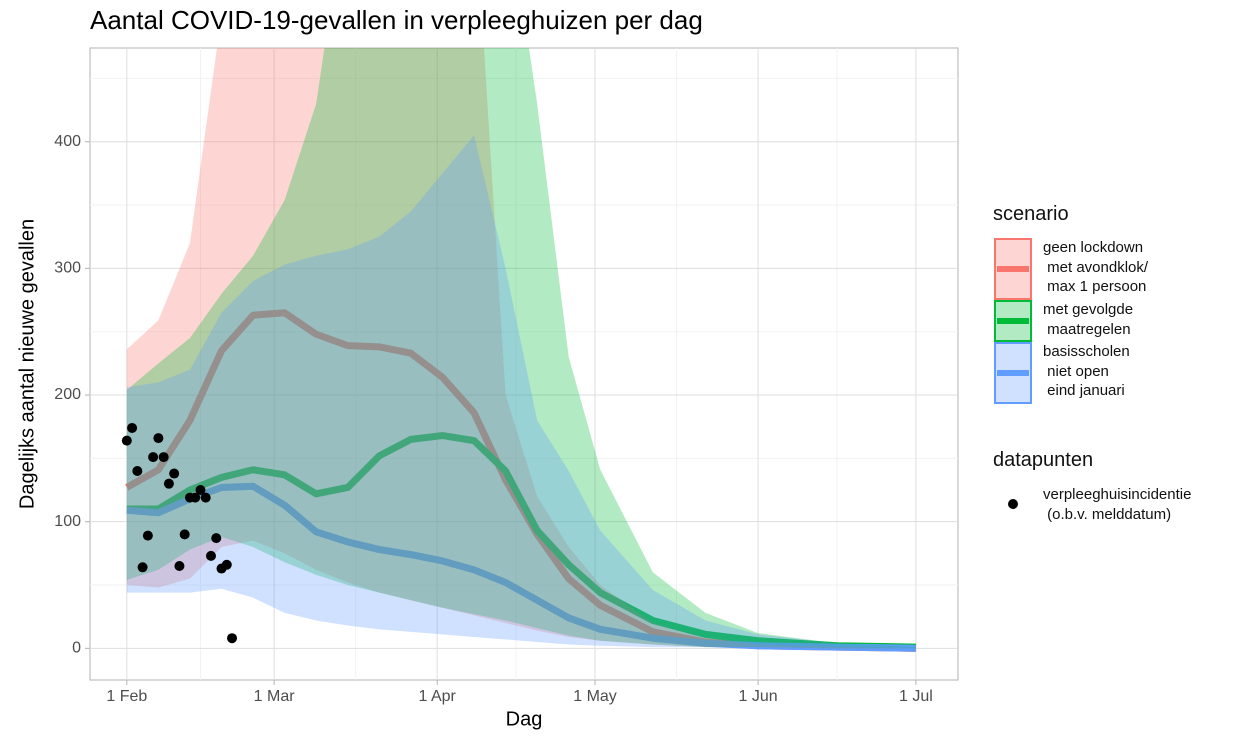 This screenshot has height=736, width=1236. I want to click on line, so click(521, 567).